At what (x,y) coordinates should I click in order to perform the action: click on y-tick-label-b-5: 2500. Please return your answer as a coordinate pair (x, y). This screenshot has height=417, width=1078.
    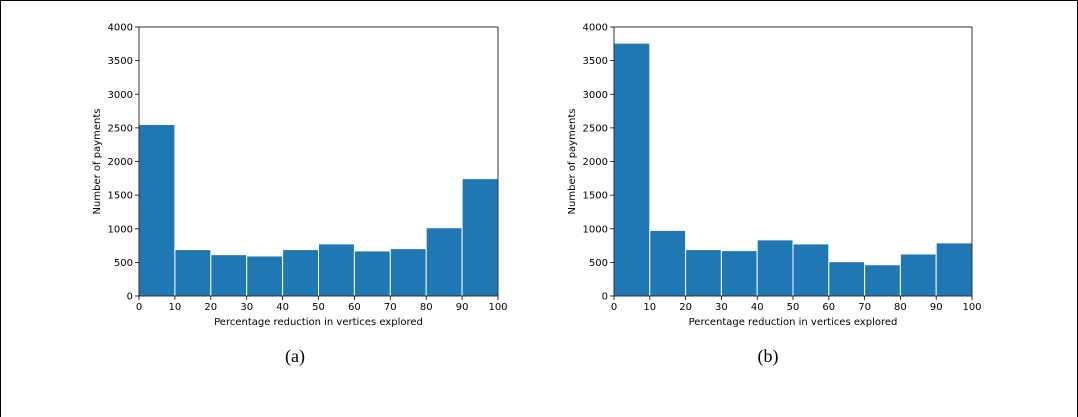
    Looking at the image, I should click on (595, 128).